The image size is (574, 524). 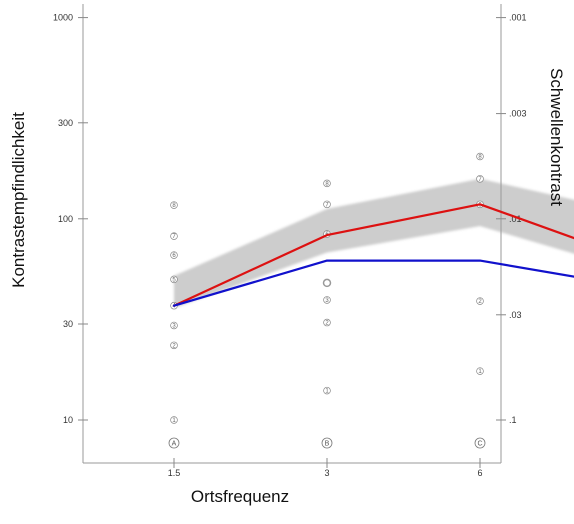 I want to click on y-tick-label: 1000, so click(x=63, y=18).